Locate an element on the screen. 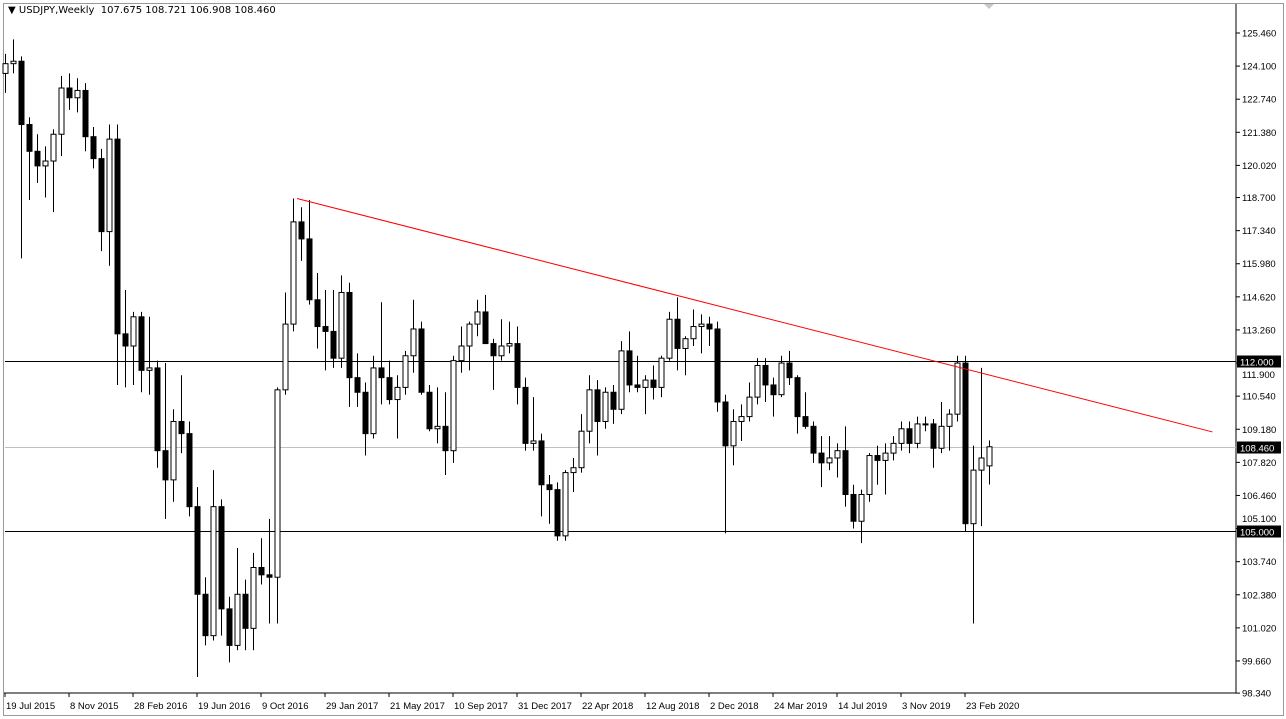  x-tick-label: 31 Dec 2017 is located at coordinates (545, 706).